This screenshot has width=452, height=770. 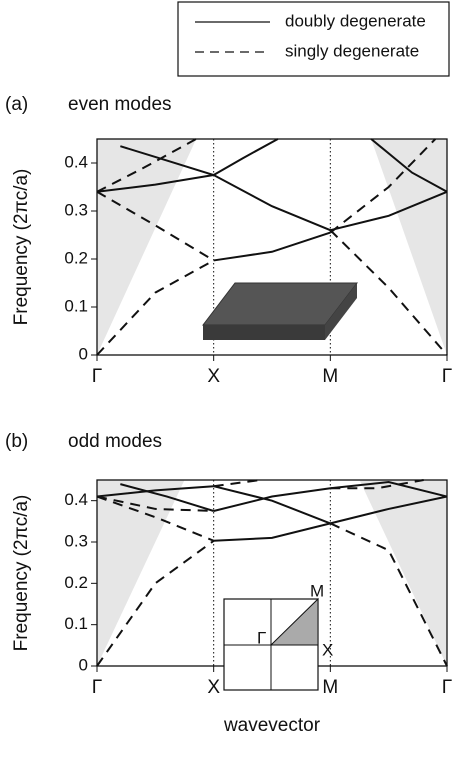 I want to click on panel-title: odd modes, so click(x=115, y=441).